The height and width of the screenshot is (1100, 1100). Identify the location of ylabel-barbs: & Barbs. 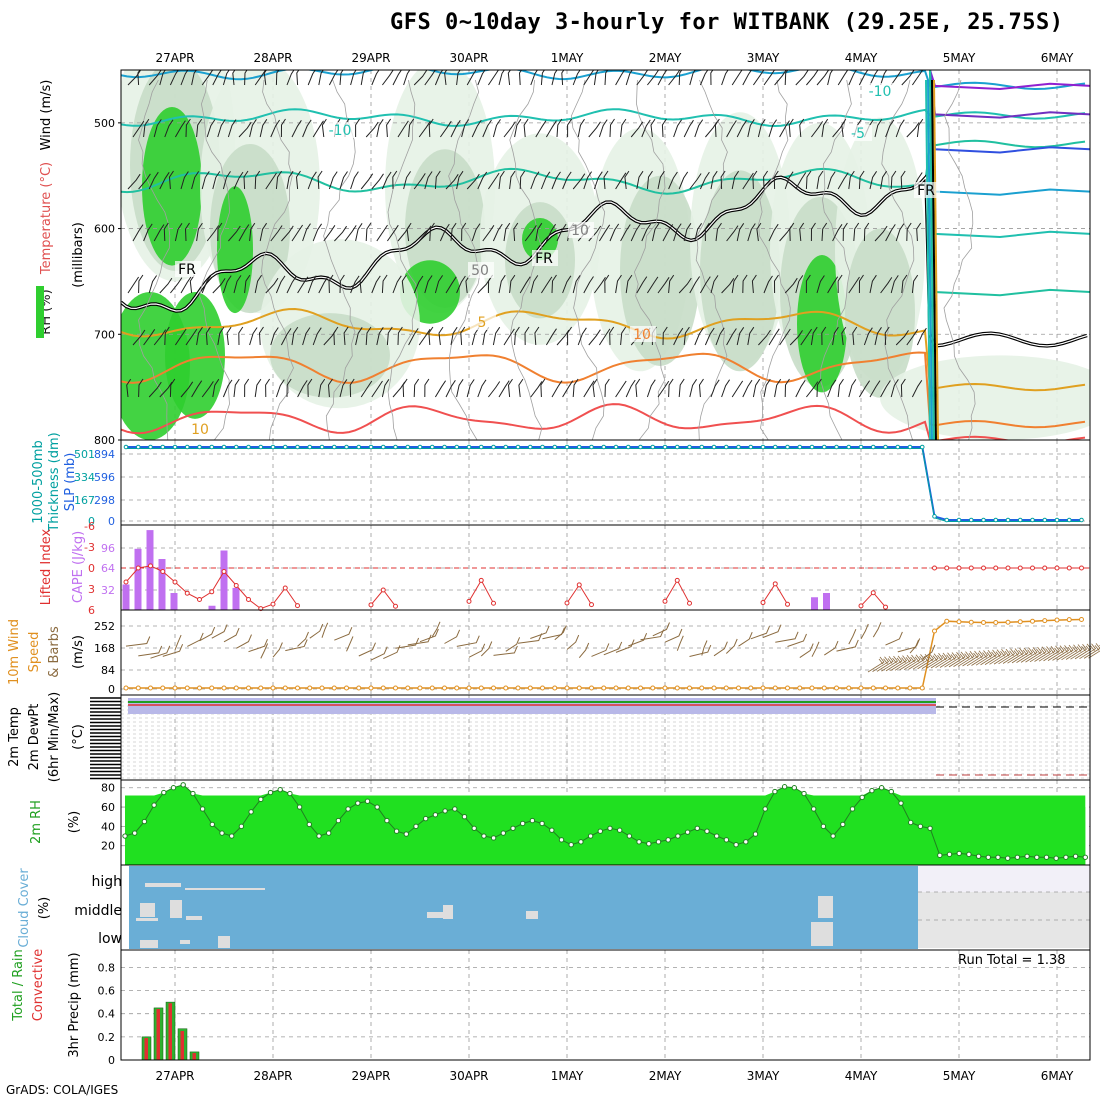
(54, 652).